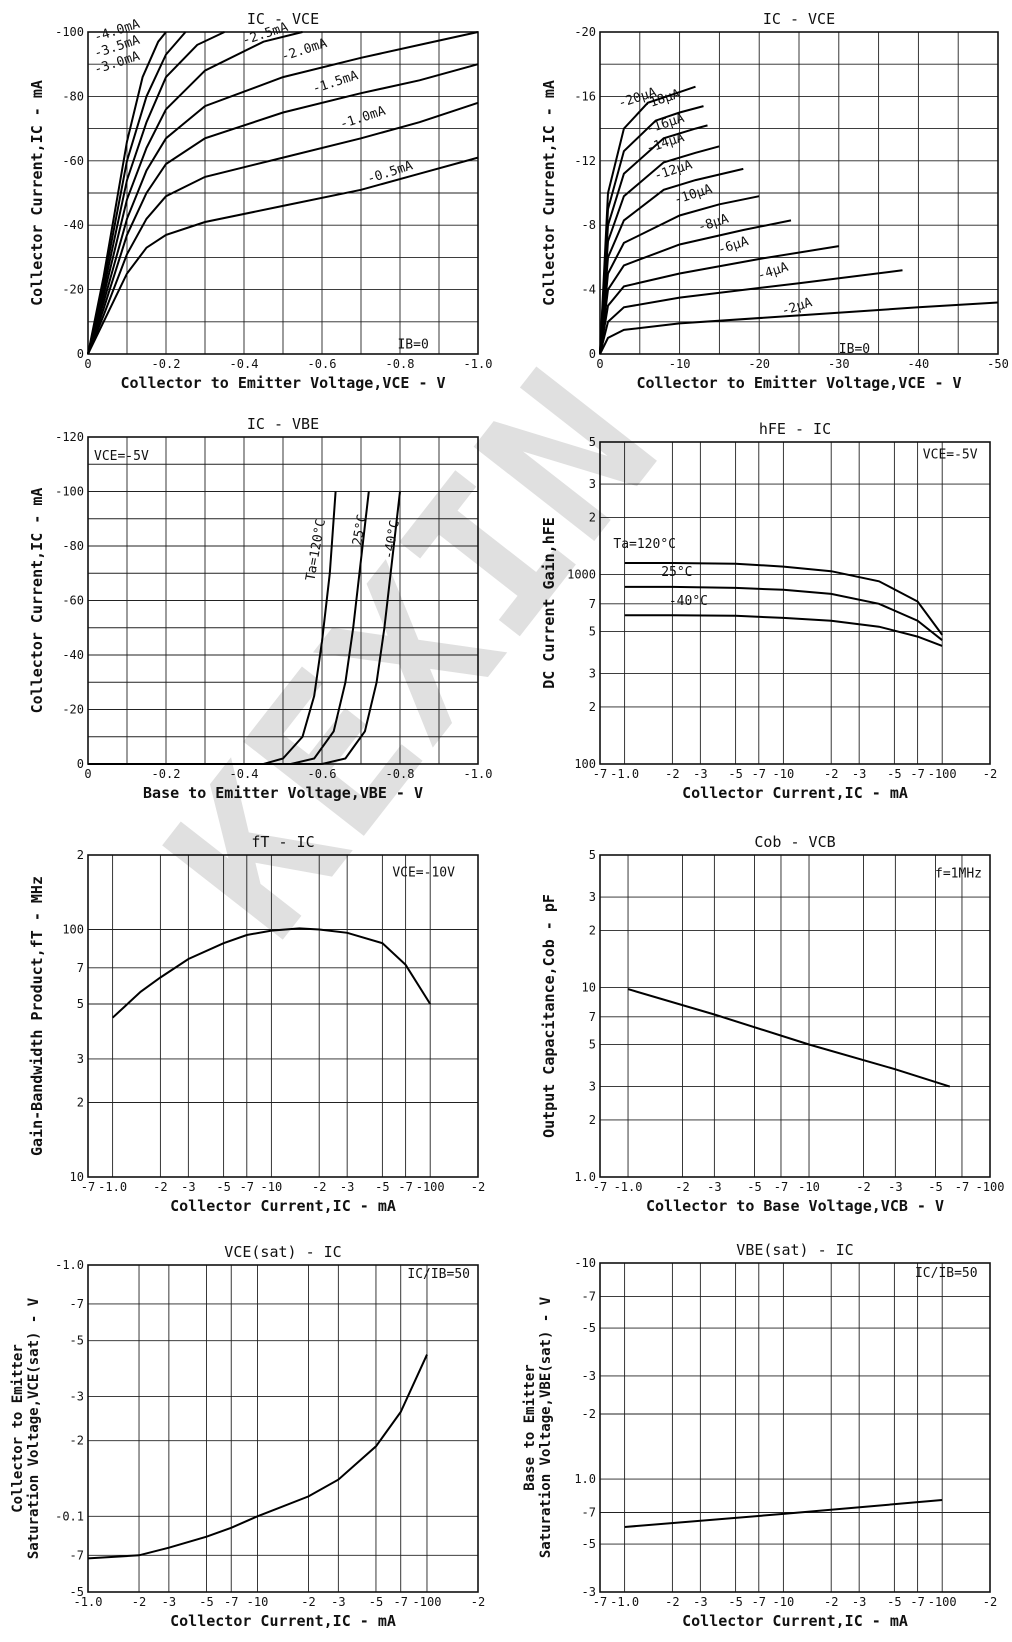 Image resolution: width=1012 pixels, height=1642 pixels. Describe the element at coordinates (73, 546) in the screenshot. I see `y-tick-label: -80` at that location.